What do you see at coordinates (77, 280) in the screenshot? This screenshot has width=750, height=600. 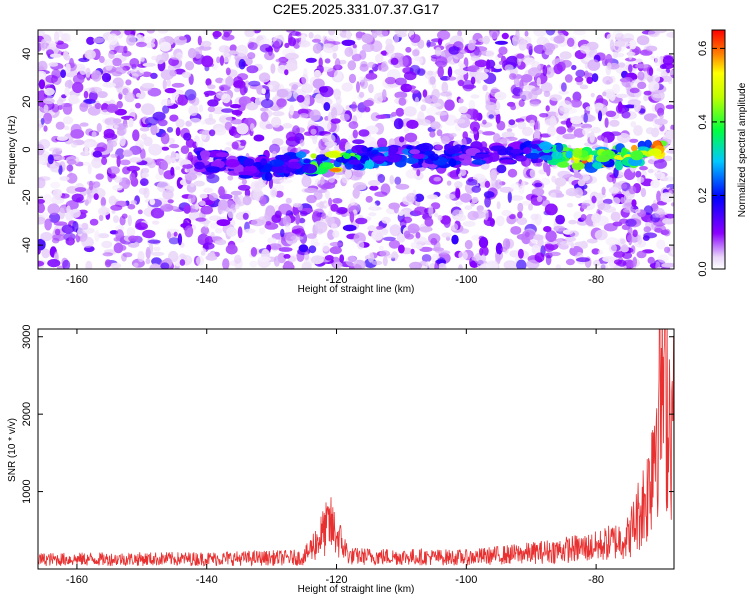 I see `x-tick-label: -160` at bounding box center [77, 280].